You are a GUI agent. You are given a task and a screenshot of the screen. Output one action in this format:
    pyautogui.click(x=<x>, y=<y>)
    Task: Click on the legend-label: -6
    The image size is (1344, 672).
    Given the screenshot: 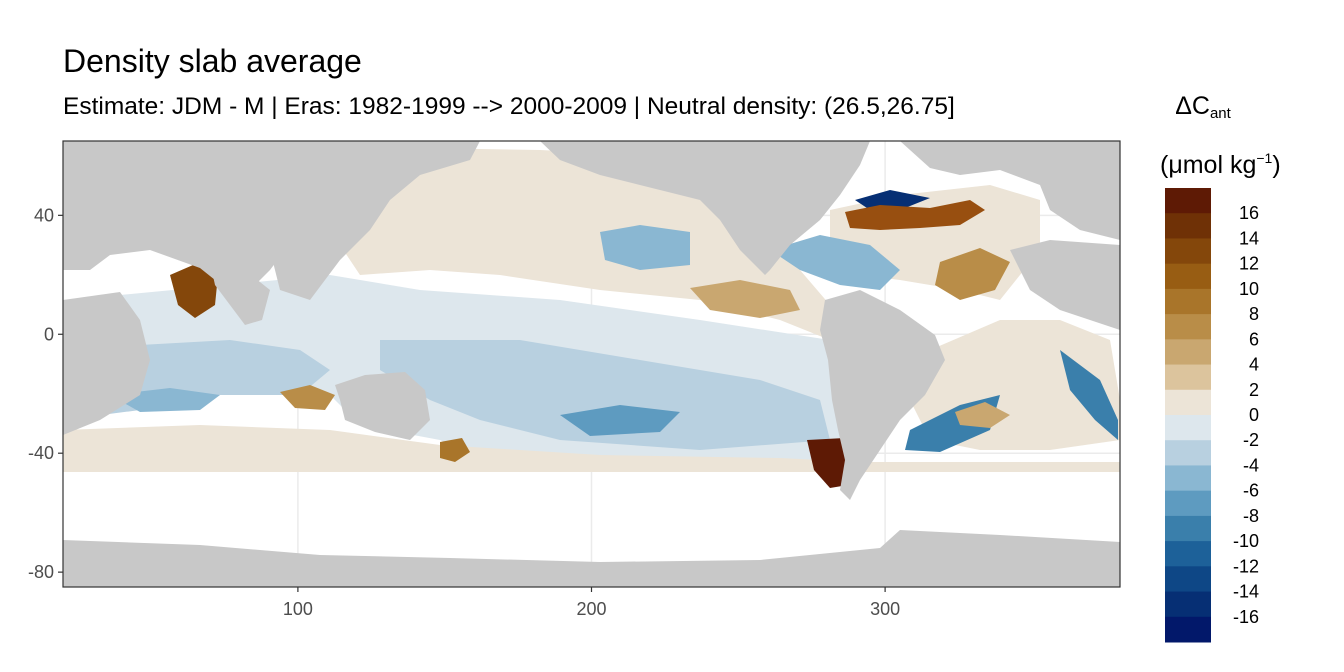 What is the action you would take?
    pyautogui.click(x=1251, y=491)
    